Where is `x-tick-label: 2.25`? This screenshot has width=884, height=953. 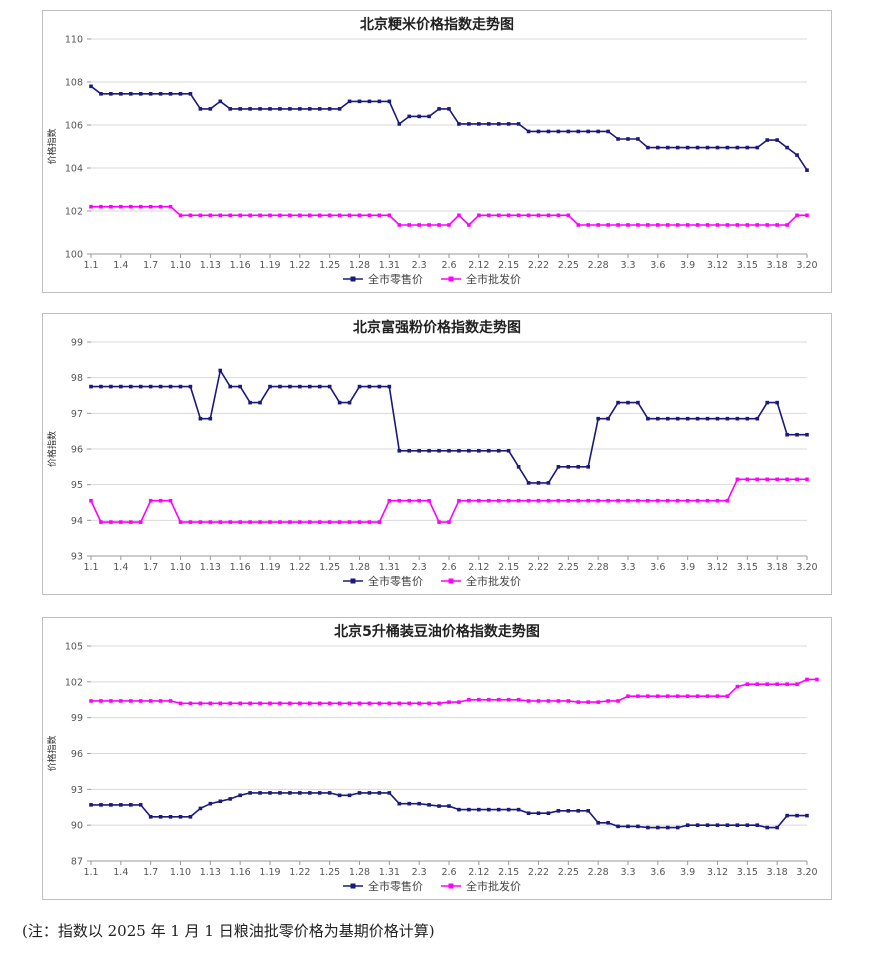 x-tick-label: 2.25 is located at coordinates (568, 872).